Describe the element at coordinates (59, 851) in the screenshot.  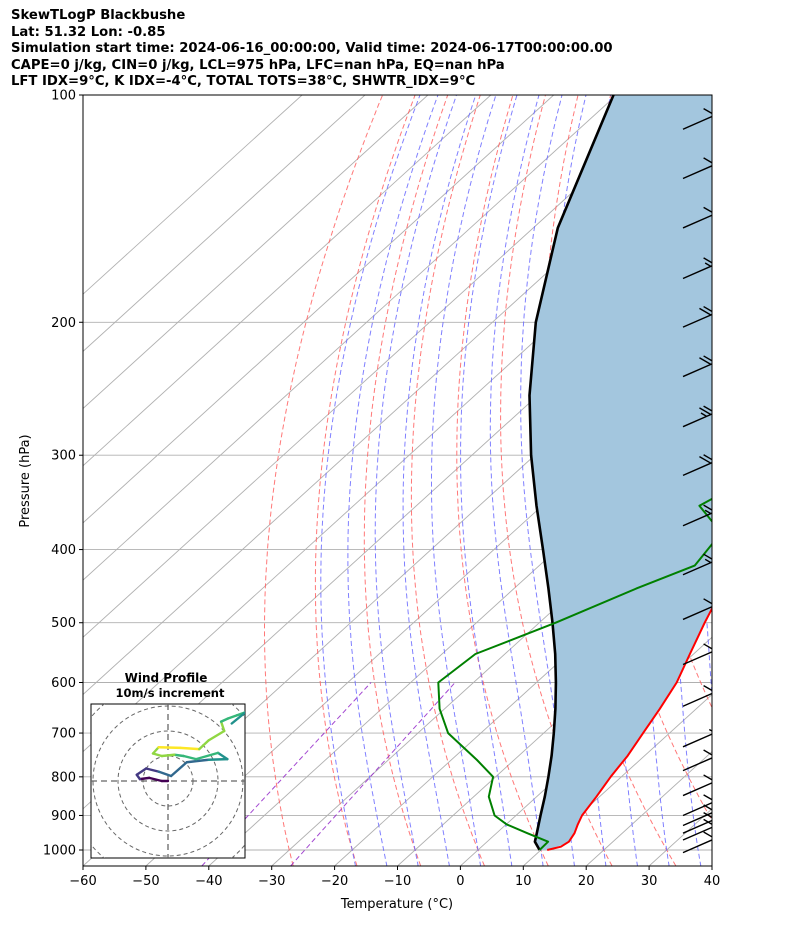
I see `y-tick-label: 1000` at that location.